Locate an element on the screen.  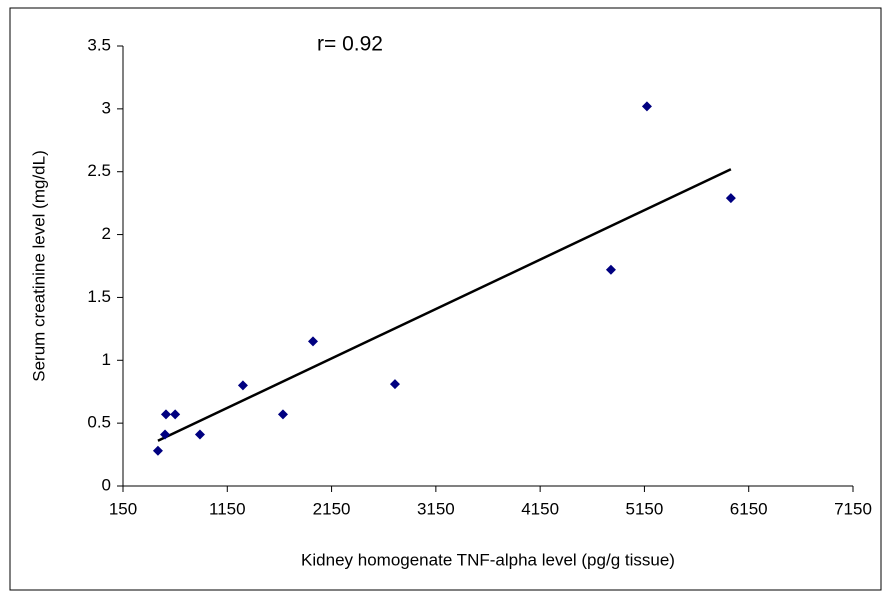
x-tick-label: 2150 is located at coordinates (332, 508).